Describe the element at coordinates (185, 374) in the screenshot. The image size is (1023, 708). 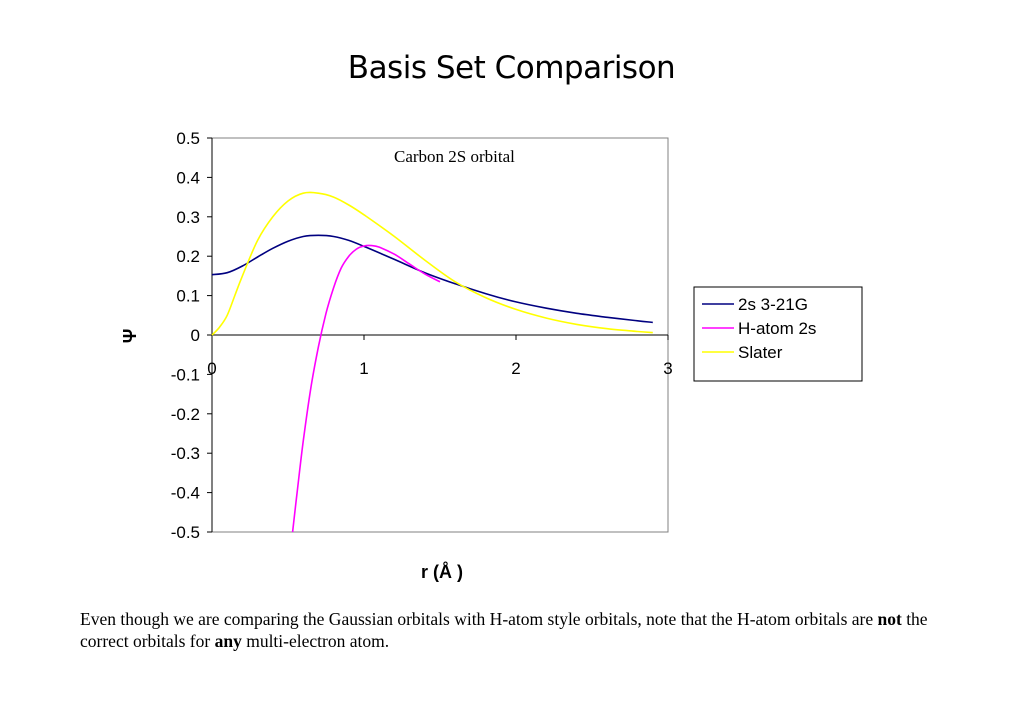
I see `y-tick-label: -0.1` at that location.